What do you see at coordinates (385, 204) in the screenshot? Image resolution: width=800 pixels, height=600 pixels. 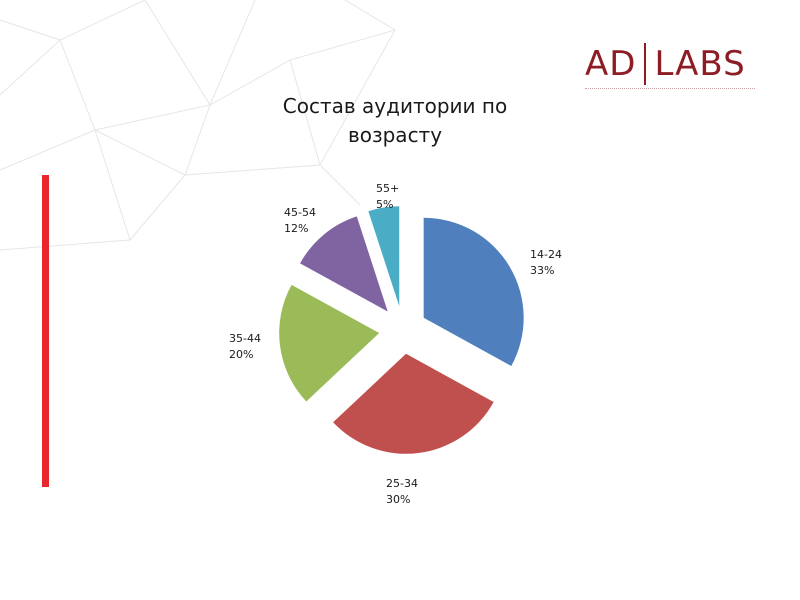 I see `pie-label-value: 5%` at bounding box center [385, 204].